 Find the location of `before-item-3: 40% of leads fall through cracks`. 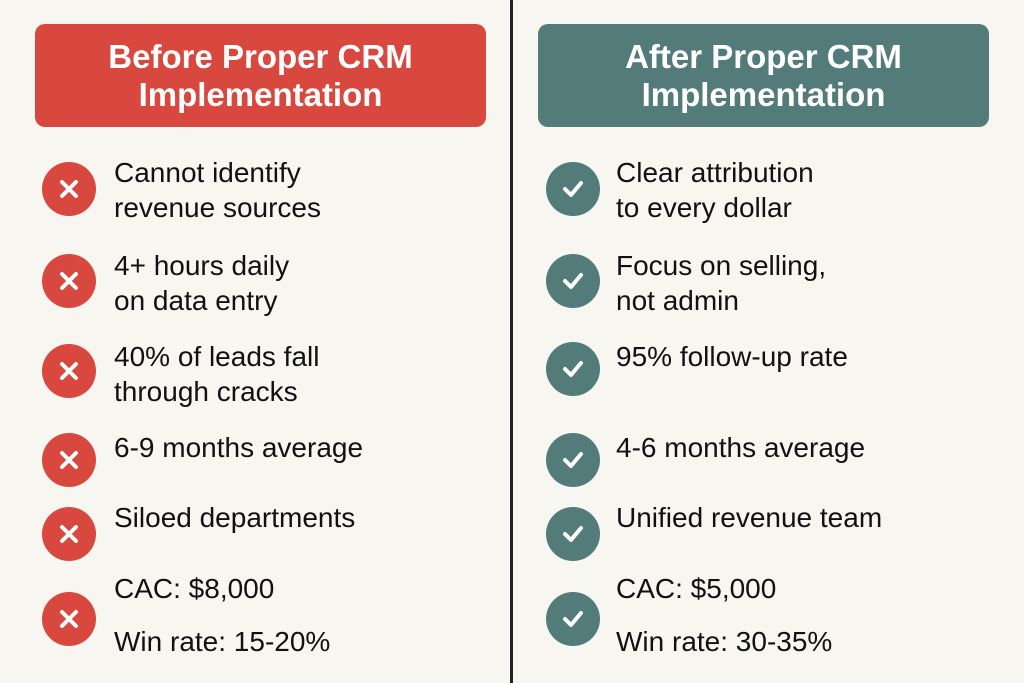

before-item-3: 40% of leads fall through cracks is located at coordinates (217, 374).